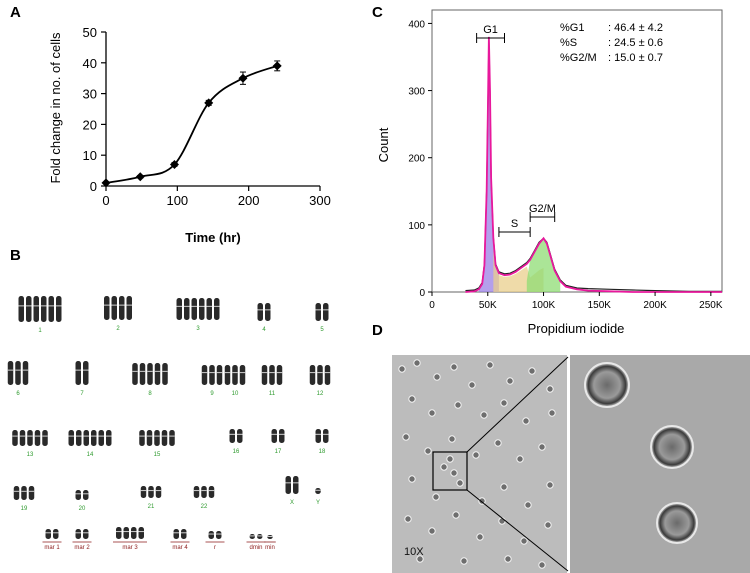  What do you see at coordinates (711, 305) in the screenshot?
I see `x-tick-label: 250K` at bounding box center [711, 305].